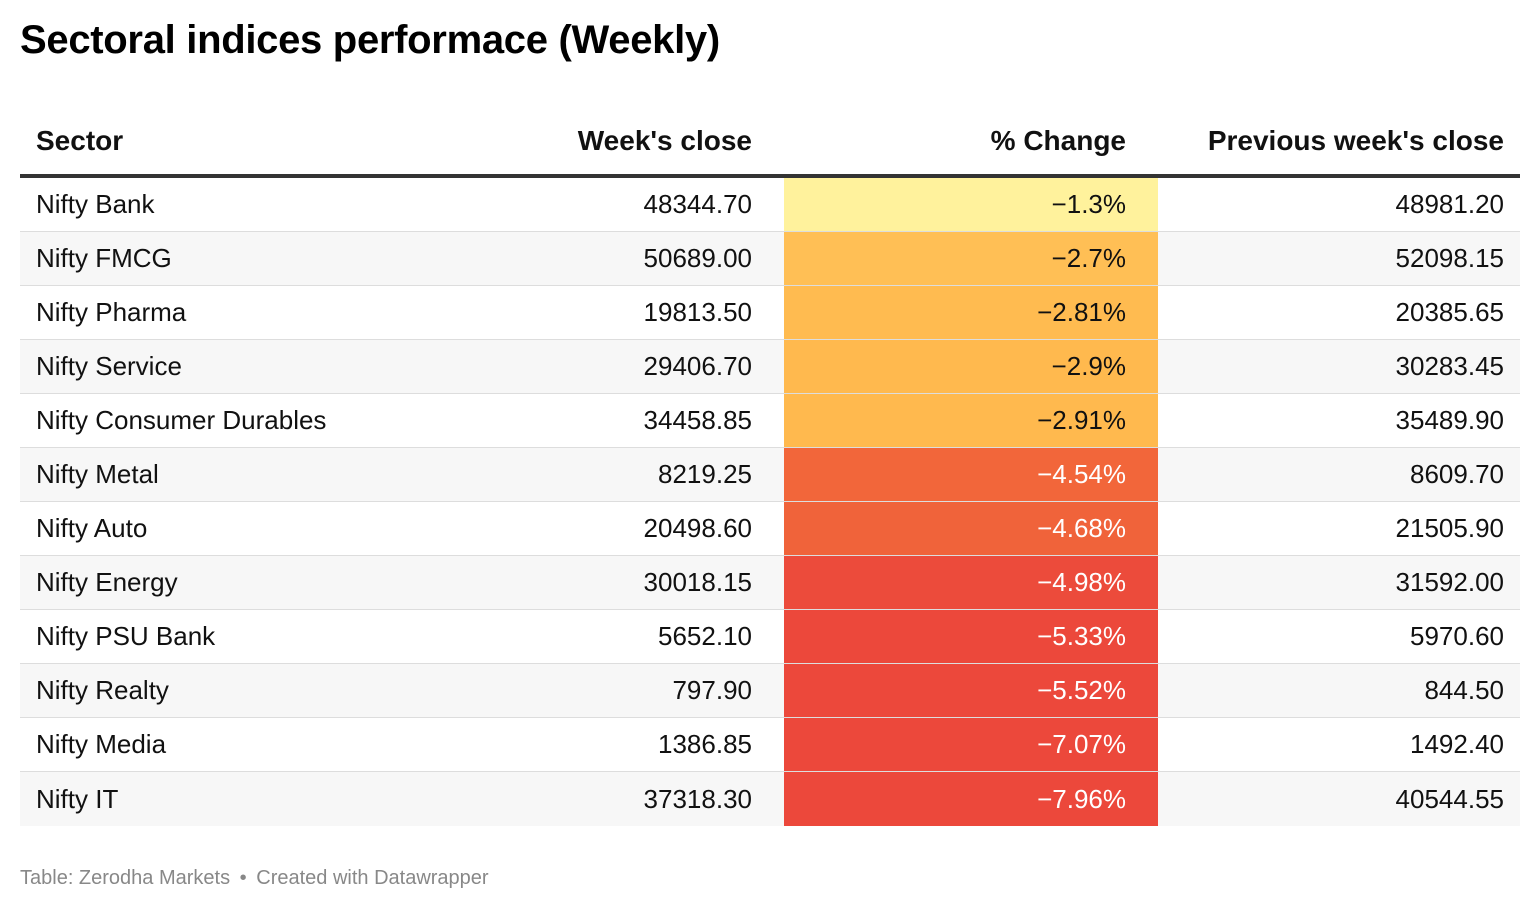 The height and width of the screenshot is (914, 1540). I want to click on weeks-close-cell: 8219.25, so click(705, 474).